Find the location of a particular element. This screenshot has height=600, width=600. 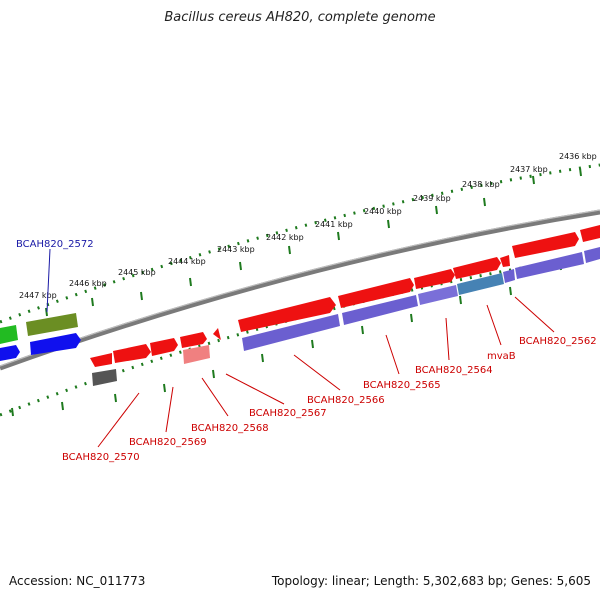

protein-feature-small is located at coordinates (509, 276).